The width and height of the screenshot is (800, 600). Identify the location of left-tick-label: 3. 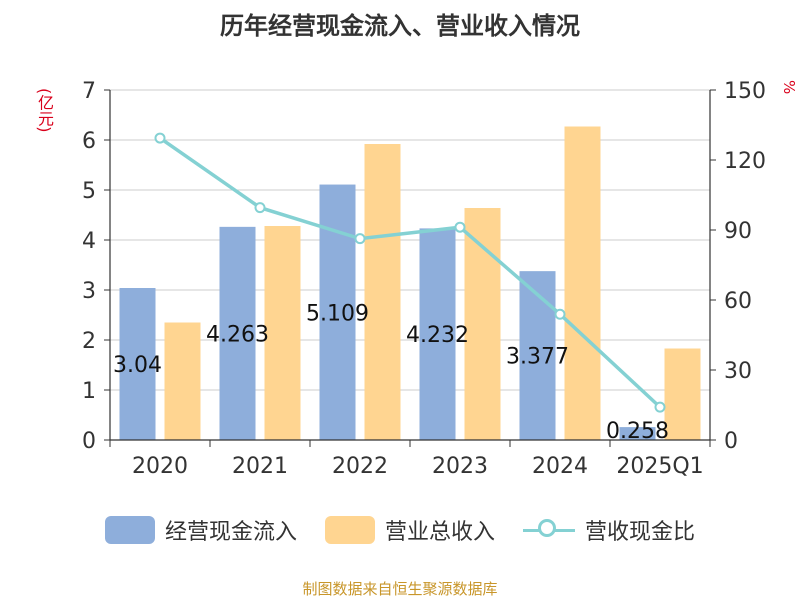
(89, 291).